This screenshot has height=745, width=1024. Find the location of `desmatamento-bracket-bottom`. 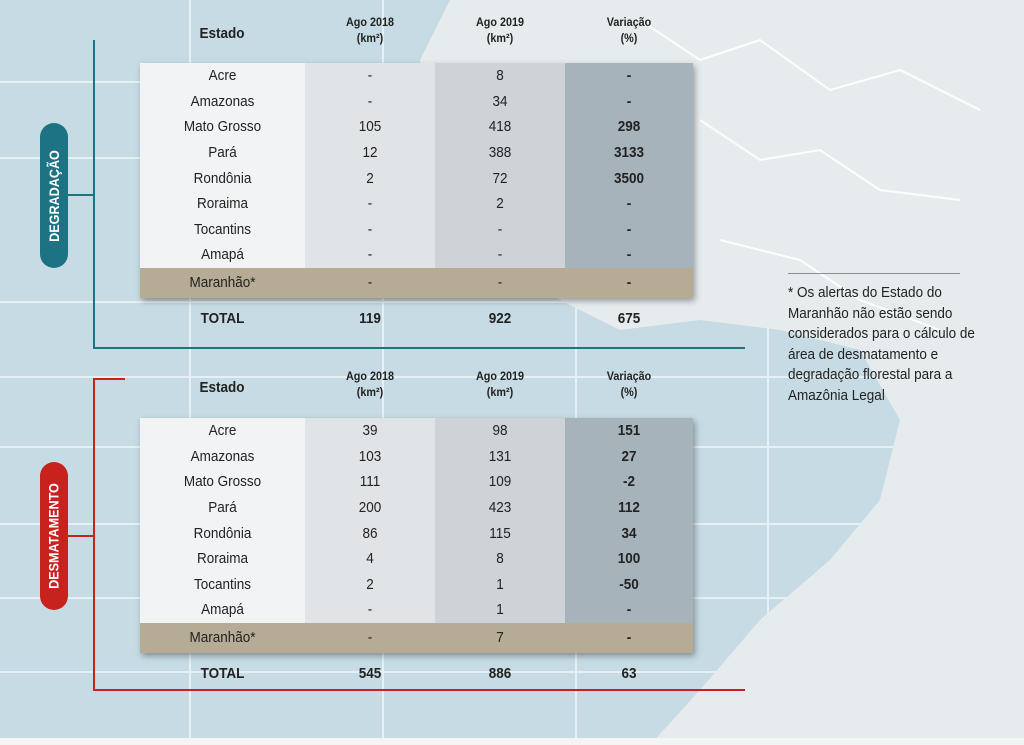

desmatamento-bracket-bottom is located at coordinates (419, 690).